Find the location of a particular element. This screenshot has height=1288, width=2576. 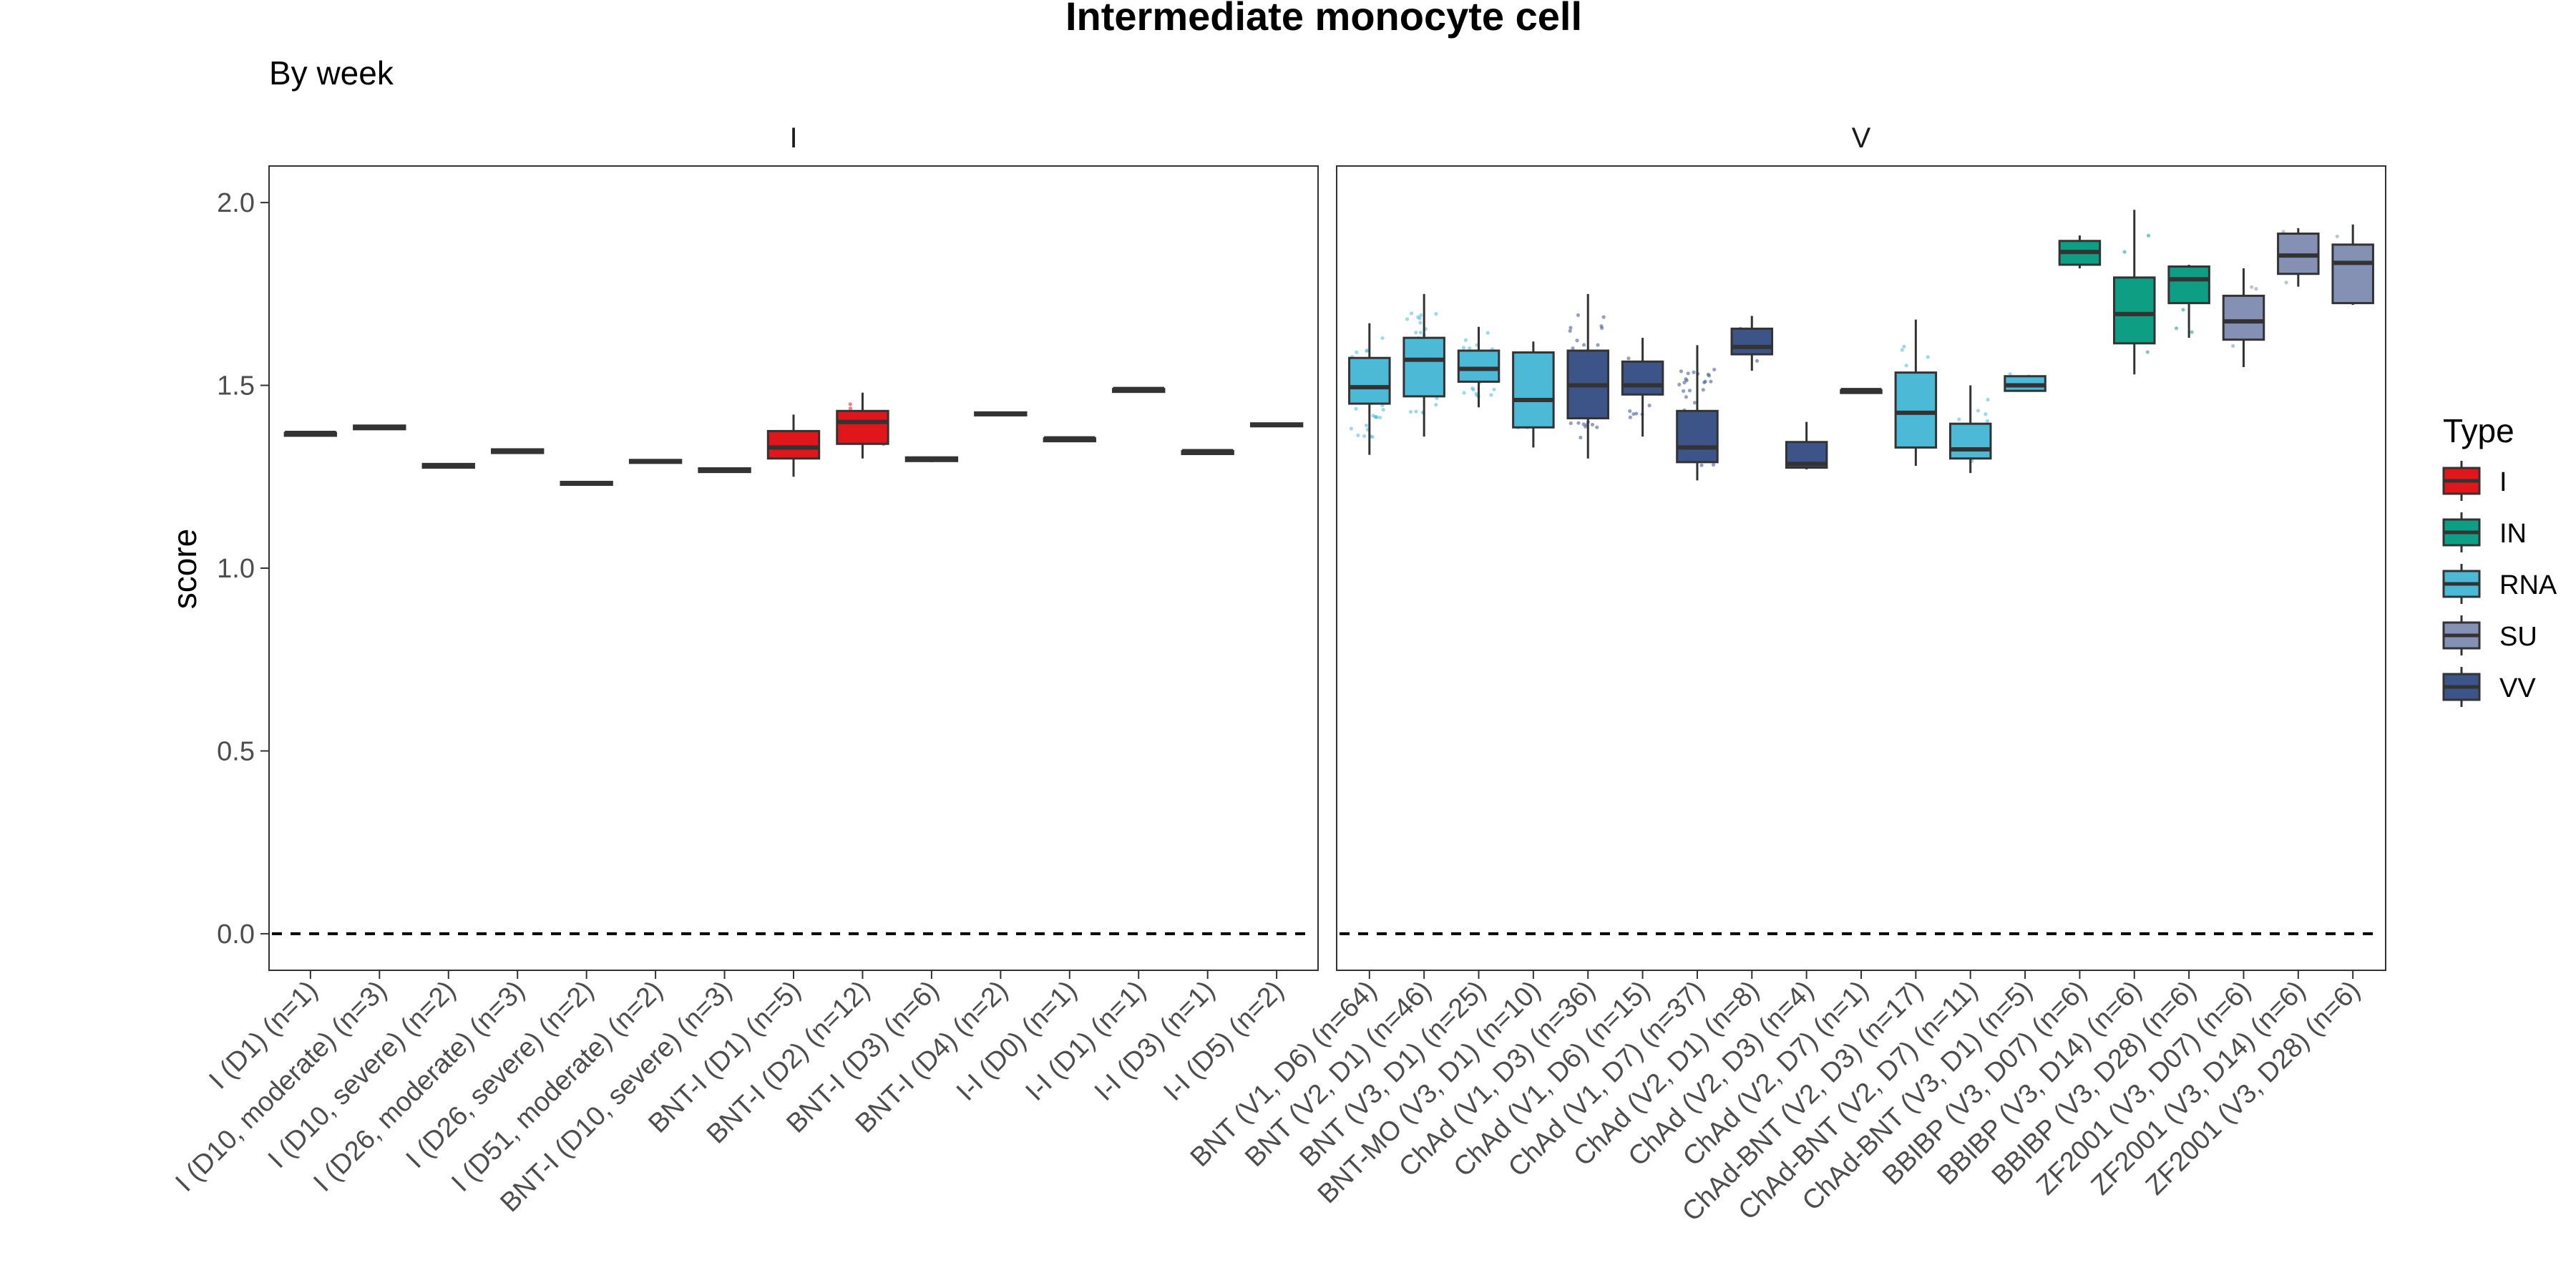

legend-label: IN is located at coordinates (2513, 534).